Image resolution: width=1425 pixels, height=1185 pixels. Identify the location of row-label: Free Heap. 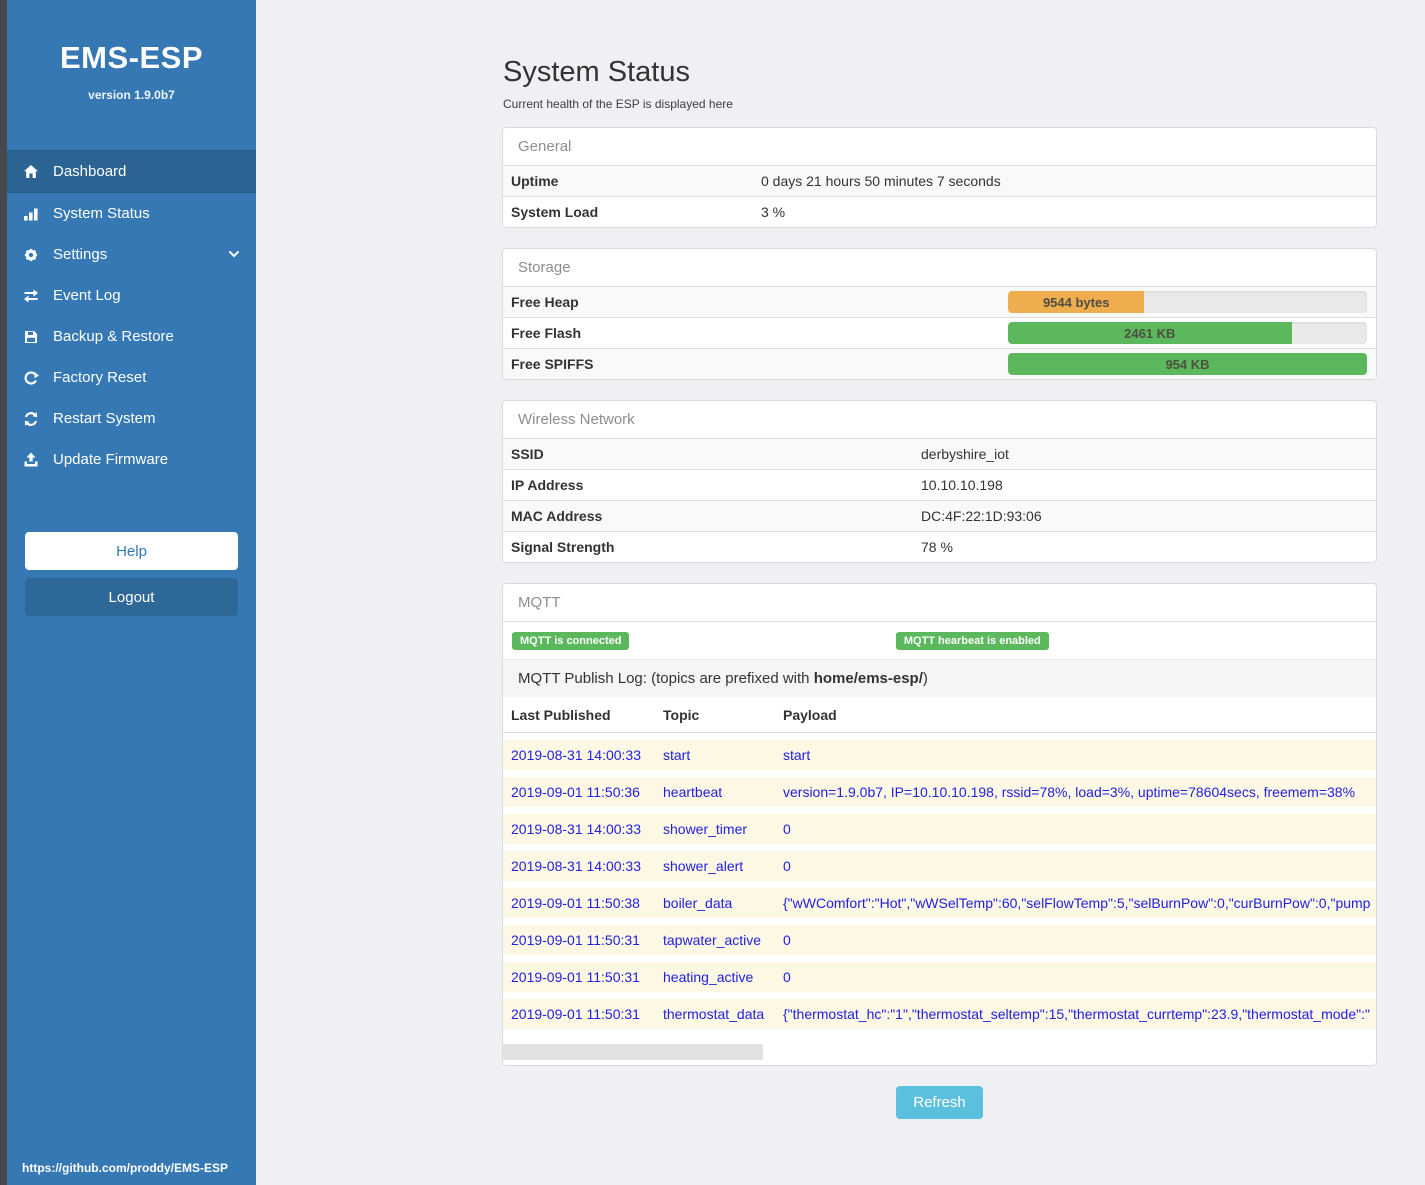
(545, 302).